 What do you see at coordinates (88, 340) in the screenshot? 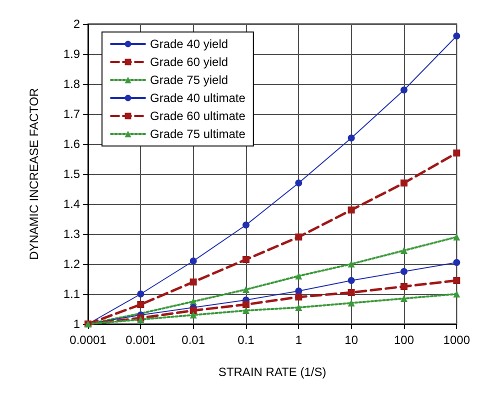
I see `x-tick-label: 0.0001` at bounding box center [88, 340].